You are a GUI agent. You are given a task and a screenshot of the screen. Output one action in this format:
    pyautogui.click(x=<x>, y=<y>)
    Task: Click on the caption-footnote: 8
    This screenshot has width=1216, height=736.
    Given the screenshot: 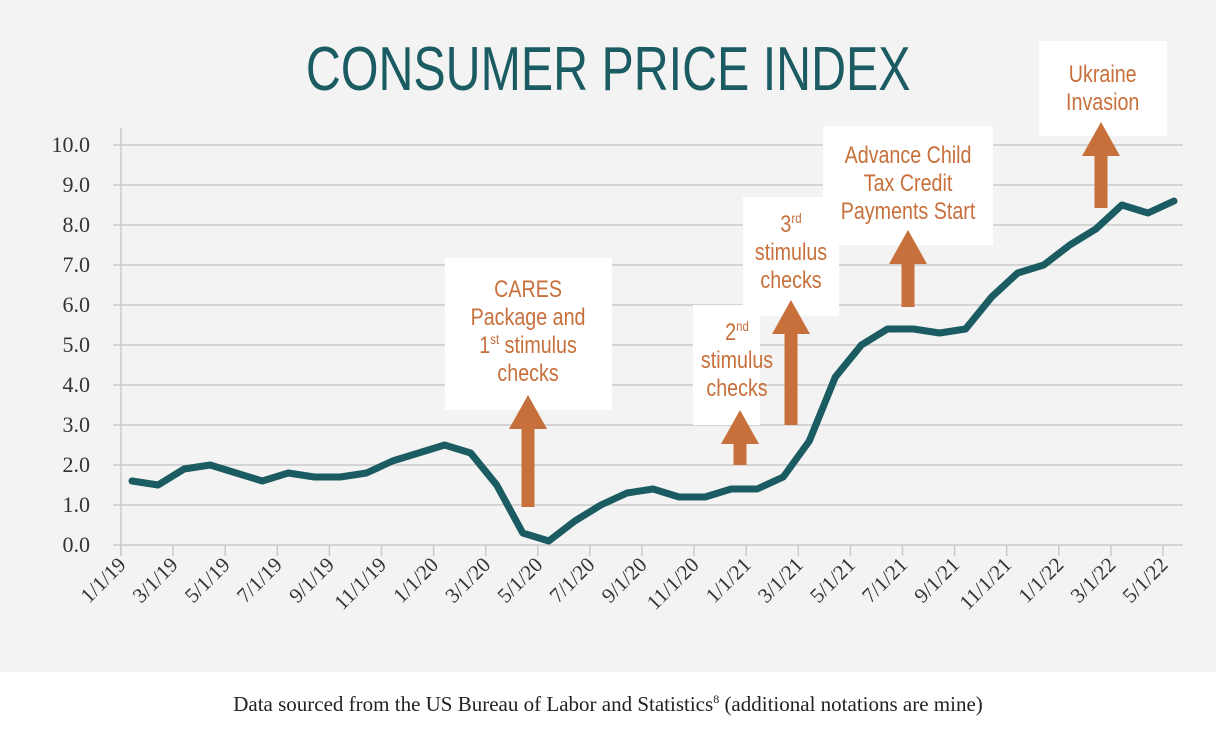 What is the action you would take?
    pyautogui.click(x=716, y=699)
    